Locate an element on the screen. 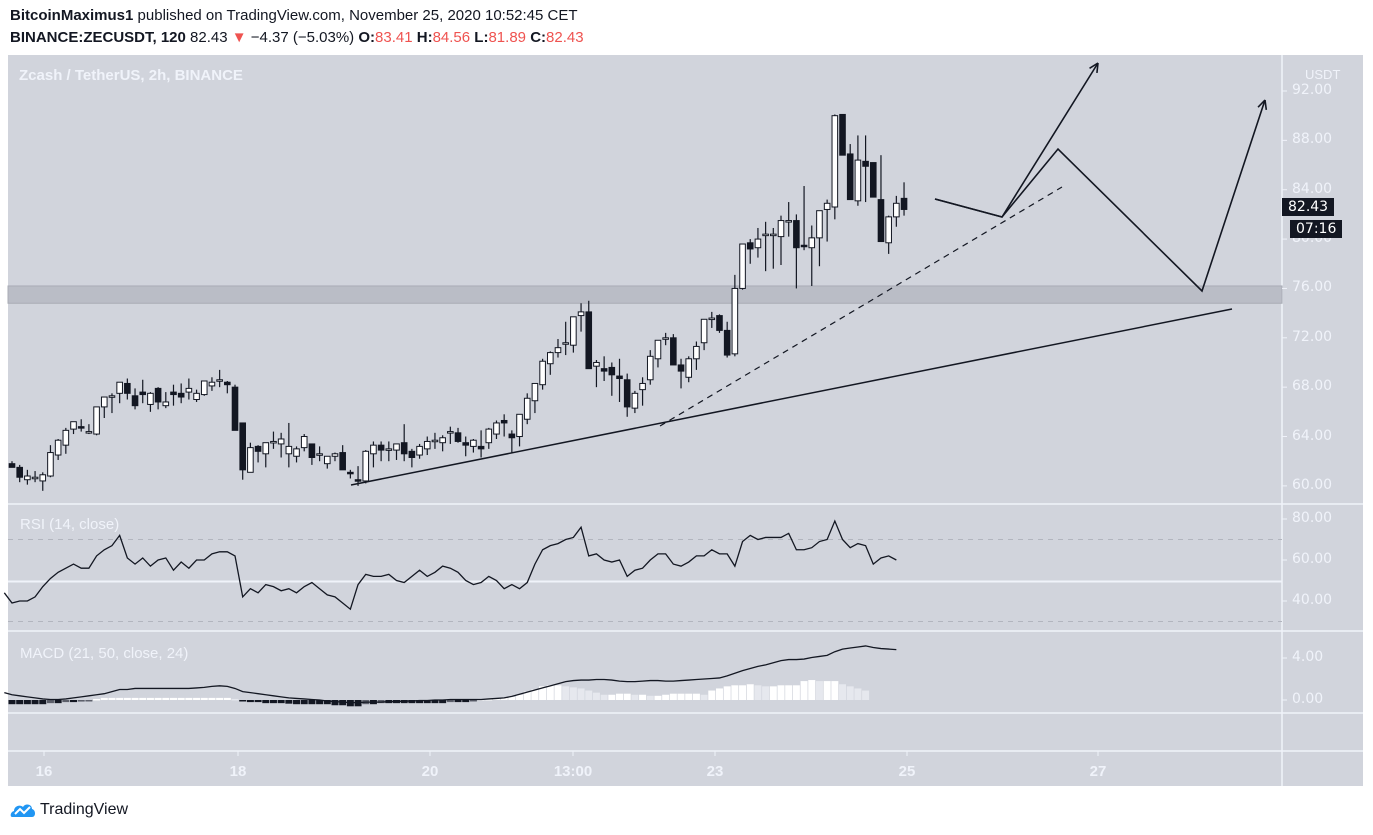 This screenshot has width=1373, height=835. tradingview-logo: TradingView is located at coordinates (69, 810).